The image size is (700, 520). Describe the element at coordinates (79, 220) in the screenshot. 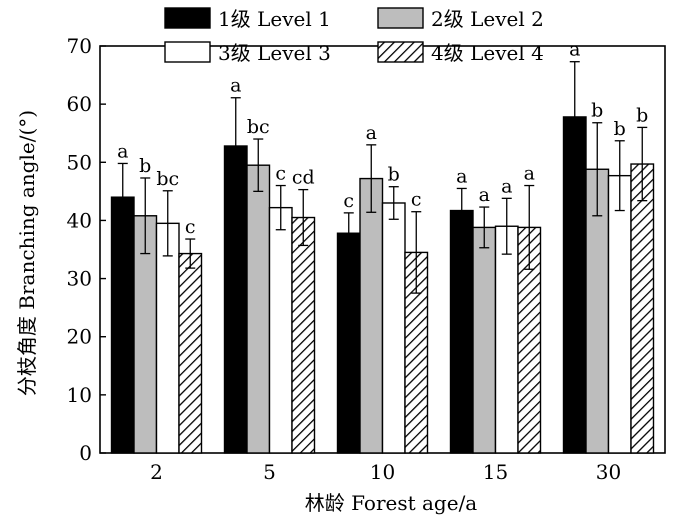

I see `y-tick-label: 40` at that location.